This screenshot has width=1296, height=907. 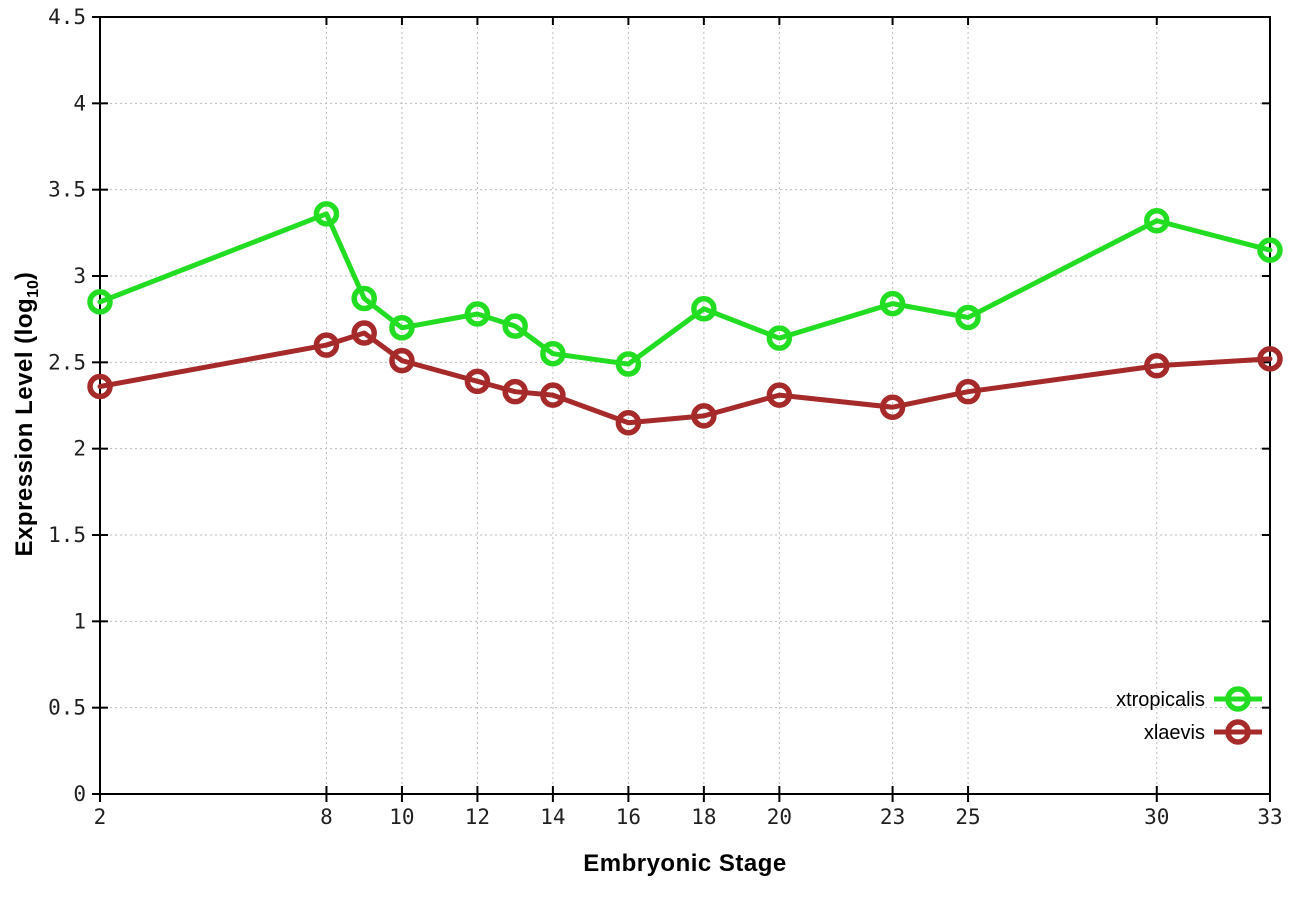 I want to click on x-tick-label: 23, so click(x=892, y=817).